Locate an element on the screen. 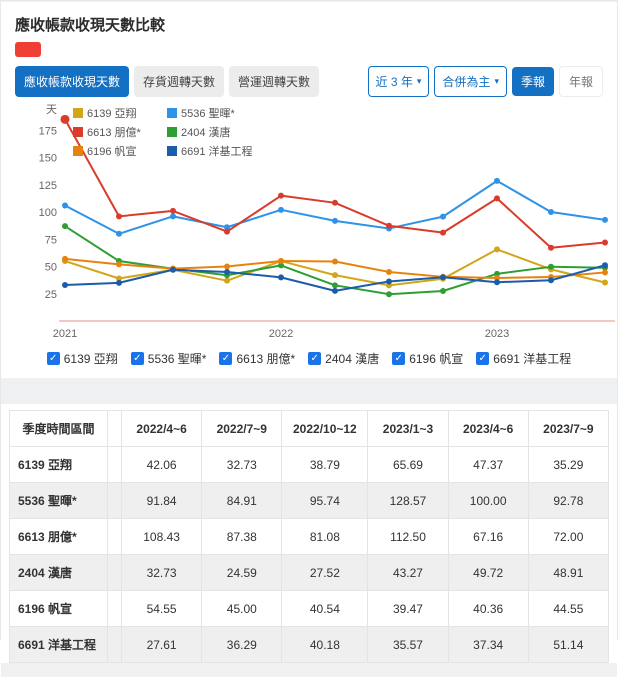  legend-label: 6196 帆宣 is located at coordinates (112, 152).